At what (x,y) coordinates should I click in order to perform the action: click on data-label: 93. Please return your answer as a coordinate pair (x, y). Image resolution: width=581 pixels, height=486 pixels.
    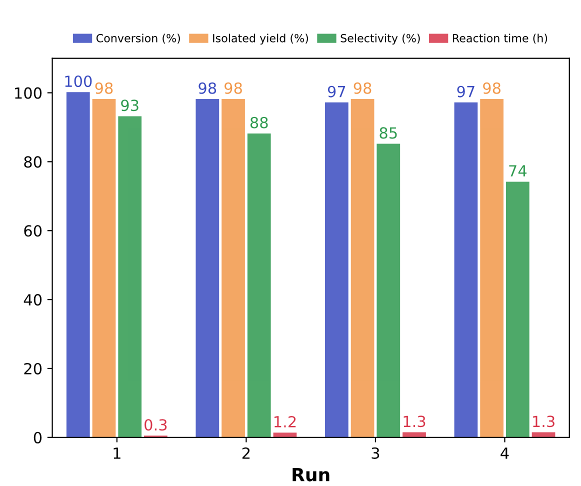
    Looking at the image, I should click on (129, 106).